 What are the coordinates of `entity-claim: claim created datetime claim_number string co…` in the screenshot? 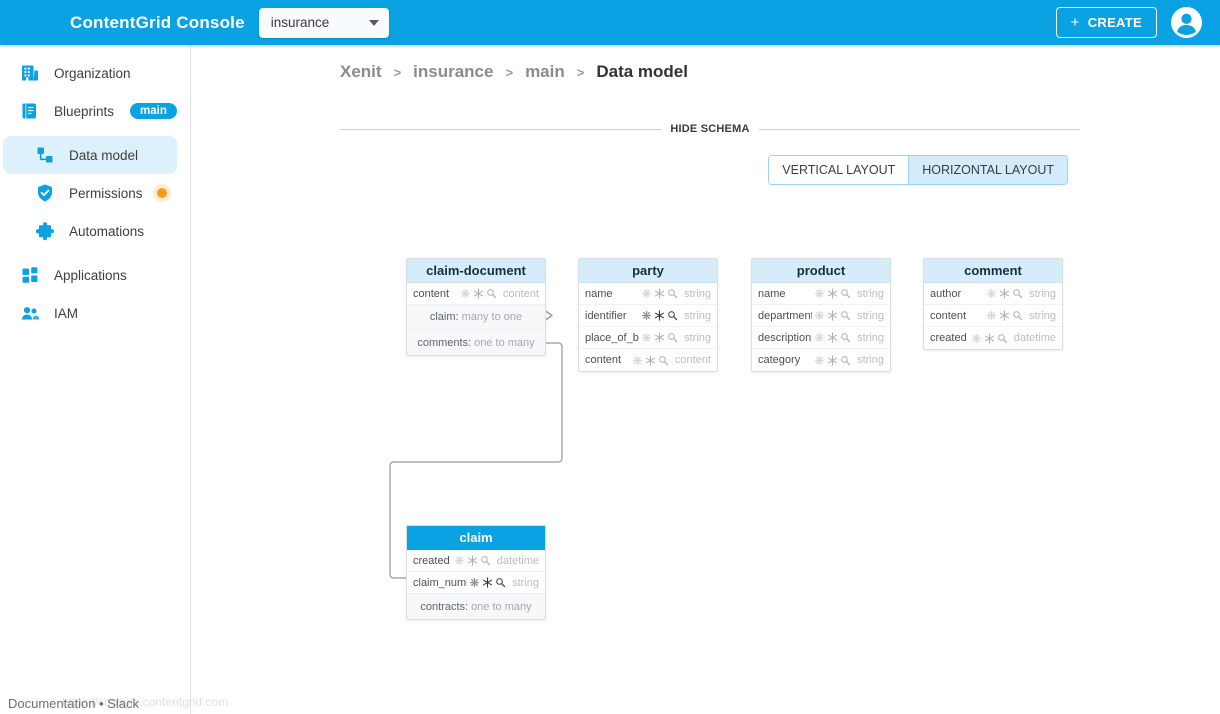 It's located at (476, 572).